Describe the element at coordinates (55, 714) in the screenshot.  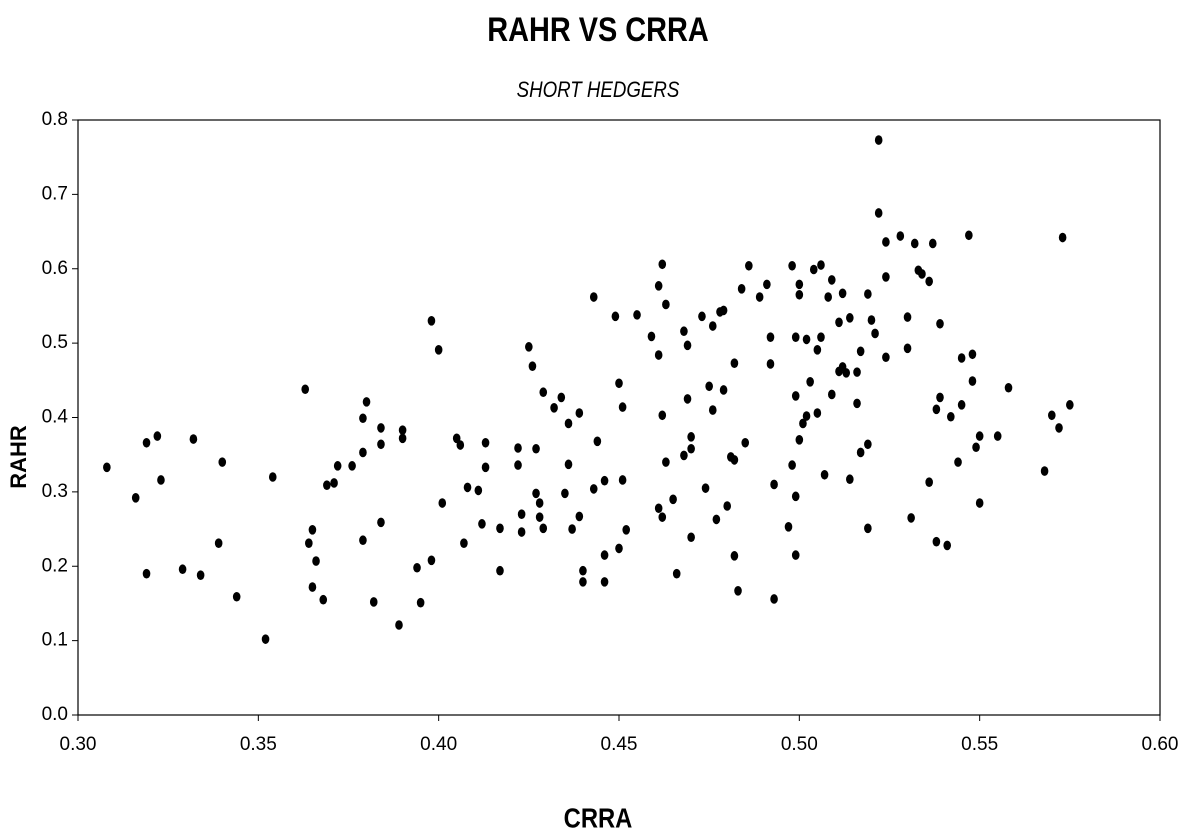
I see `y-tick-label: 0.0` at that location.